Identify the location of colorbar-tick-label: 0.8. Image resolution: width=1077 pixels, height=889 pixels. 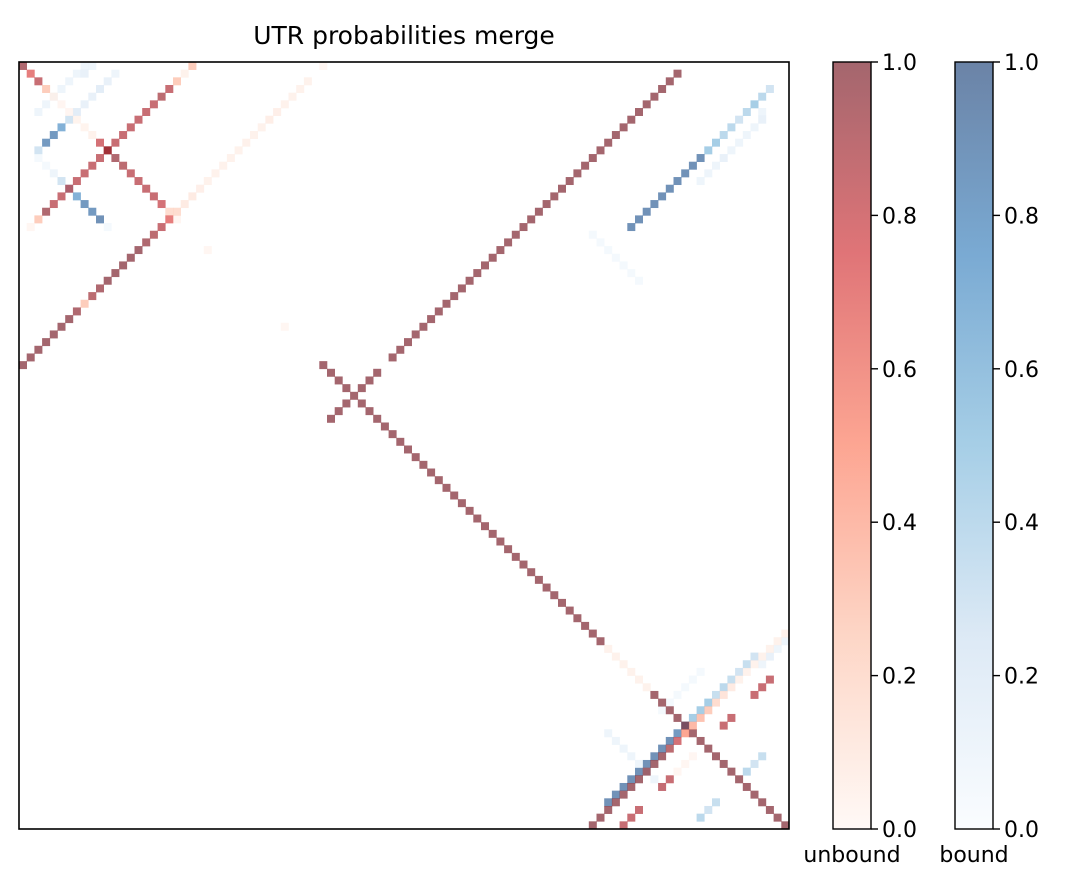
(1021, 216).